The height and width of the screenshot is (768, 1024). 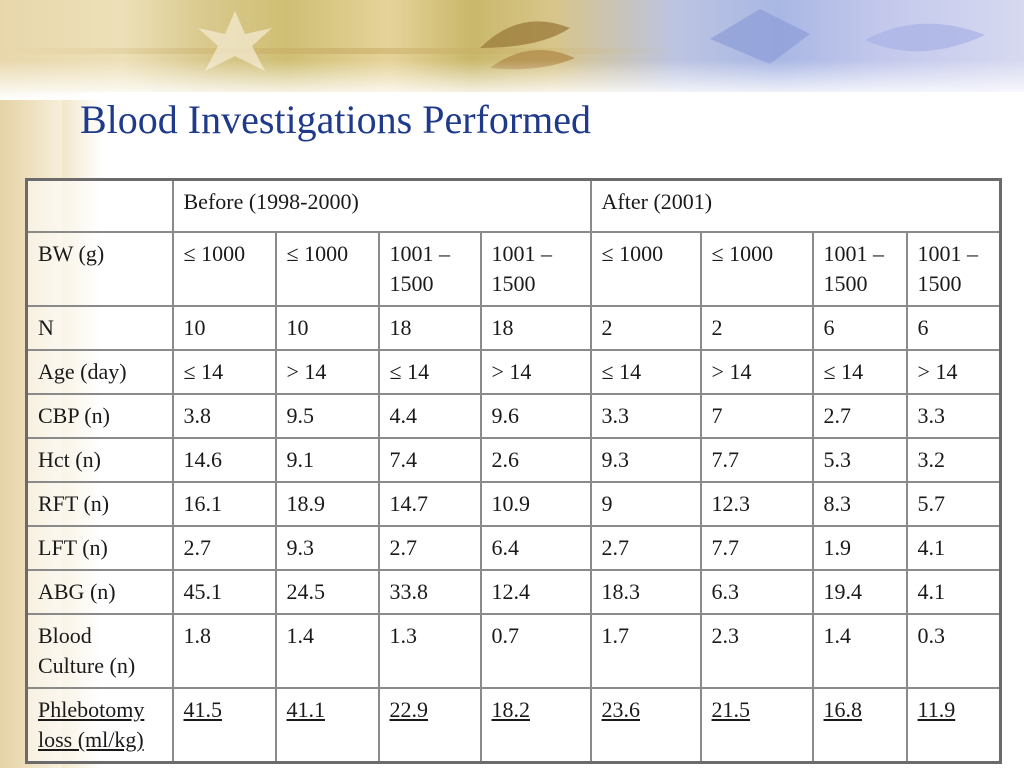 What do you see at coordinates (756, 725) in the screenshot?
I see `table-cell: 21.5` at bounding box center [756, 725].